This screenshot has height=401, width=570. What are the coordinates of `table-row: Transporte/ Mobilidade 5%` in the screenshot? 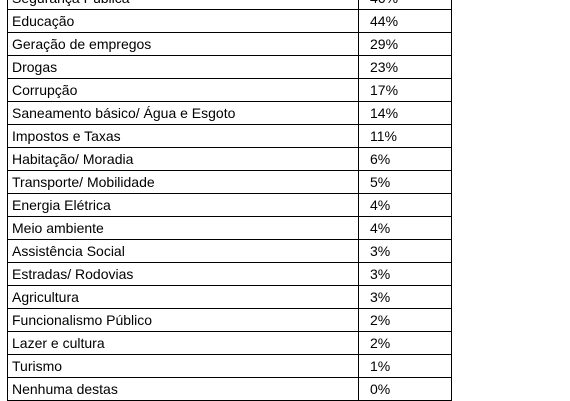 It's located at (229, 182).